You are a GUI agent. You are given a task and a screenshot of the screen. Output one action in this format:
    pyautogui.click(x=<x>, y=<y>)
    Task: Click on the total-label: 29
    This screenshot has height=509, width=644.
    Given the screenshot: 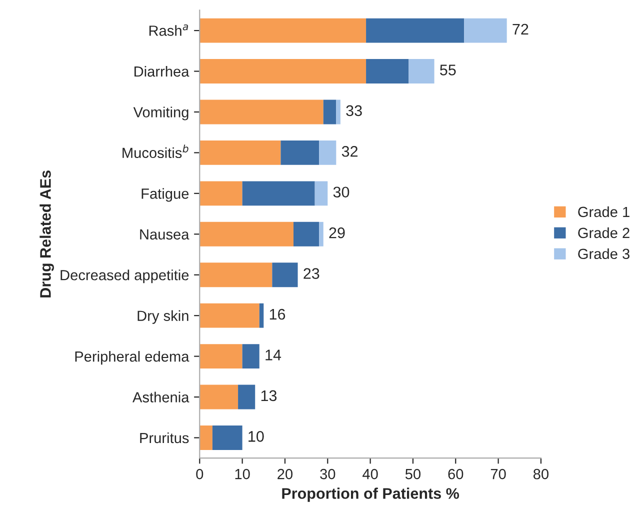 What is the action you would take?
    pyautogui.click(x=337, y=232)
    